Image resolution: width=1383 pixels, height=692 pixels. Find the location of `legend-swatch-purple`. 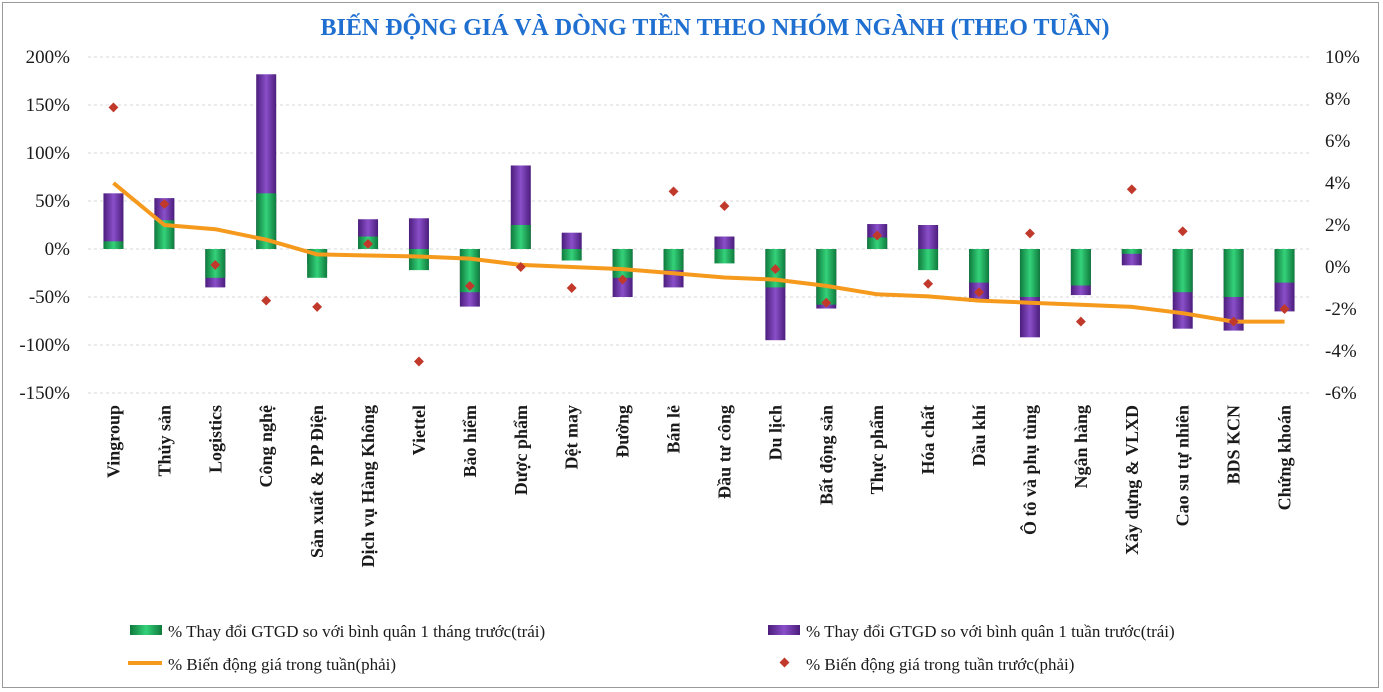

legend-swatch-purple is located at coordinates (784, 630).